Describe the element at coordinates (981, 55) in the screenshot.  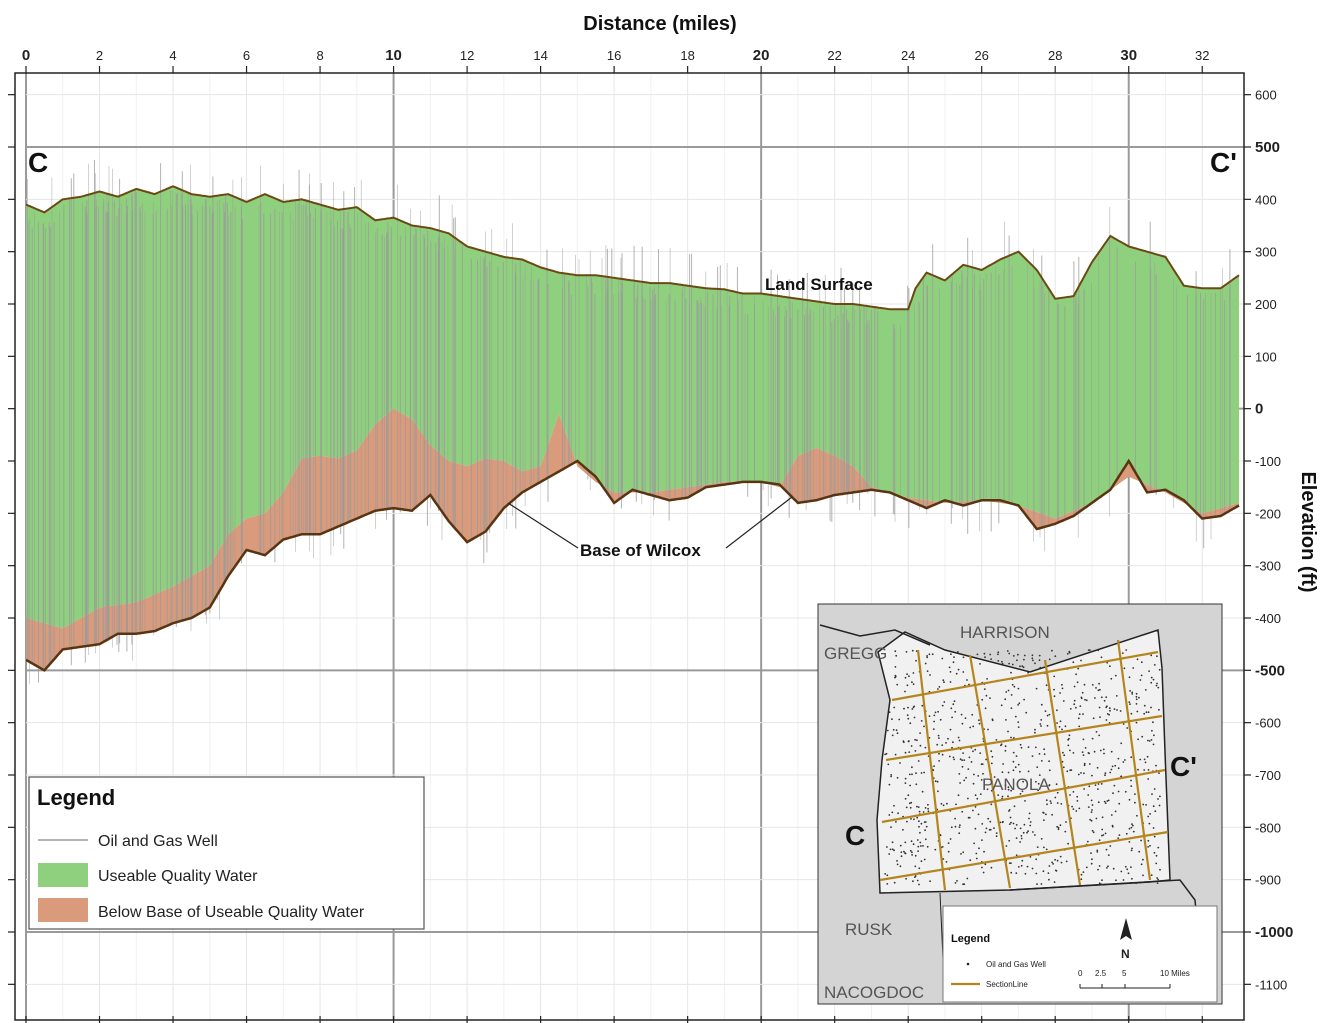
I see `x-tick-label: 26` at that location.